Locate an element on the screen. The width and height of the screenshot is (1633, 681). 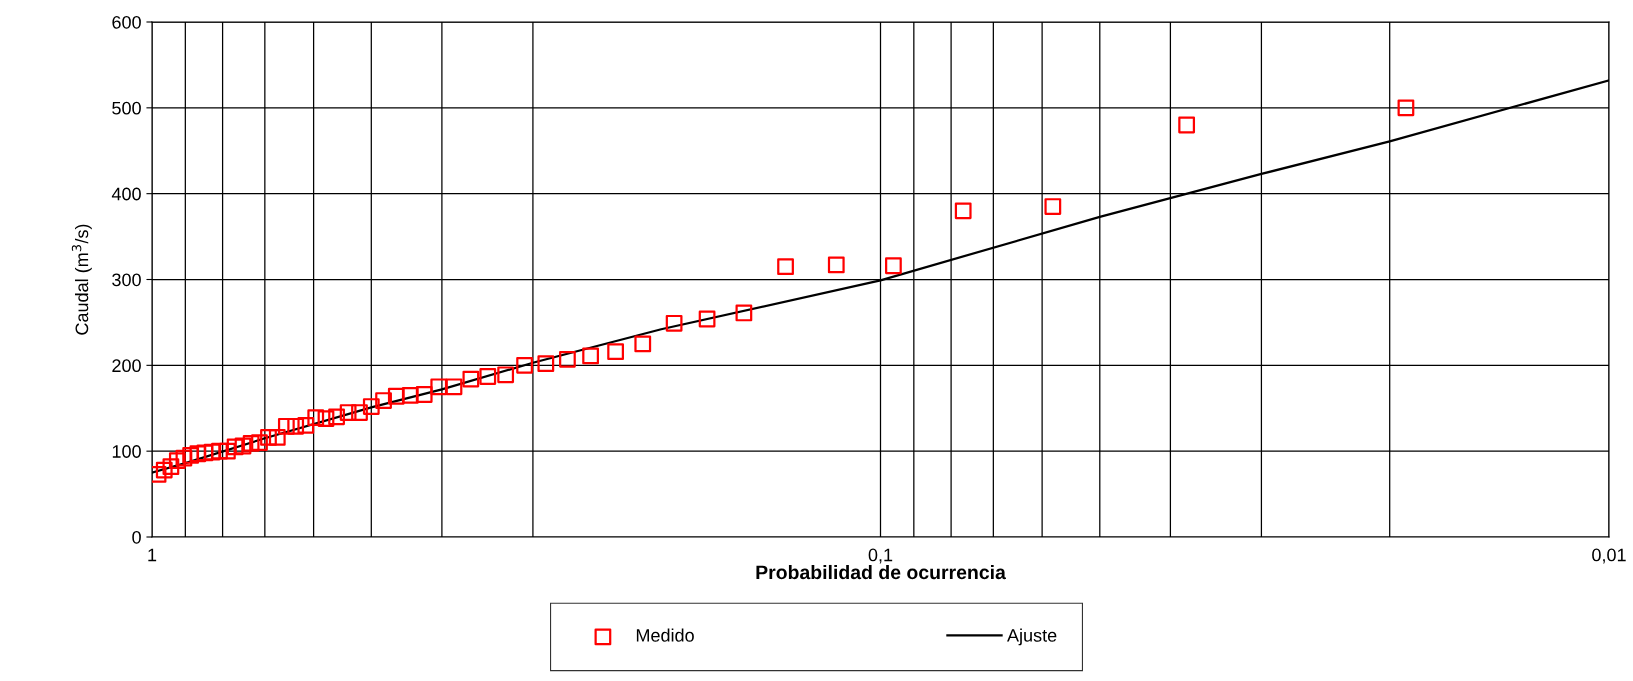
y-tick-label: 100 is located at coordinates (126, 451).